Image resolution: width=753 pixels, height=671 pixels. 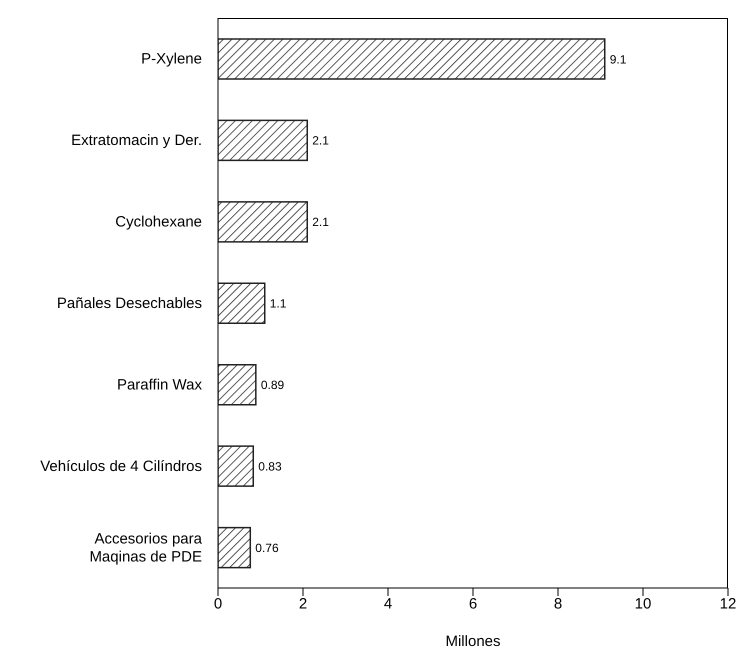 I want to click on x-tick-label: 12, so click(x=728, y=604).